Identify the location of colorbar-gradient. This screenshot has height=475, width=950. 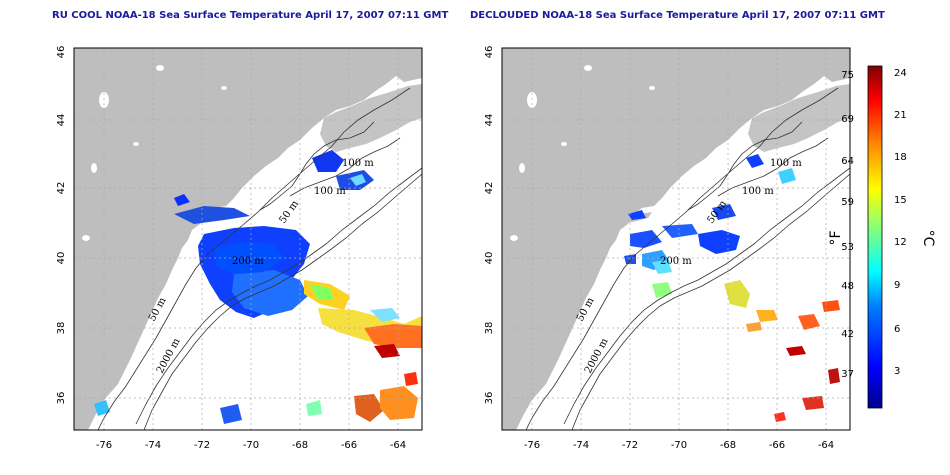
(875, 237).